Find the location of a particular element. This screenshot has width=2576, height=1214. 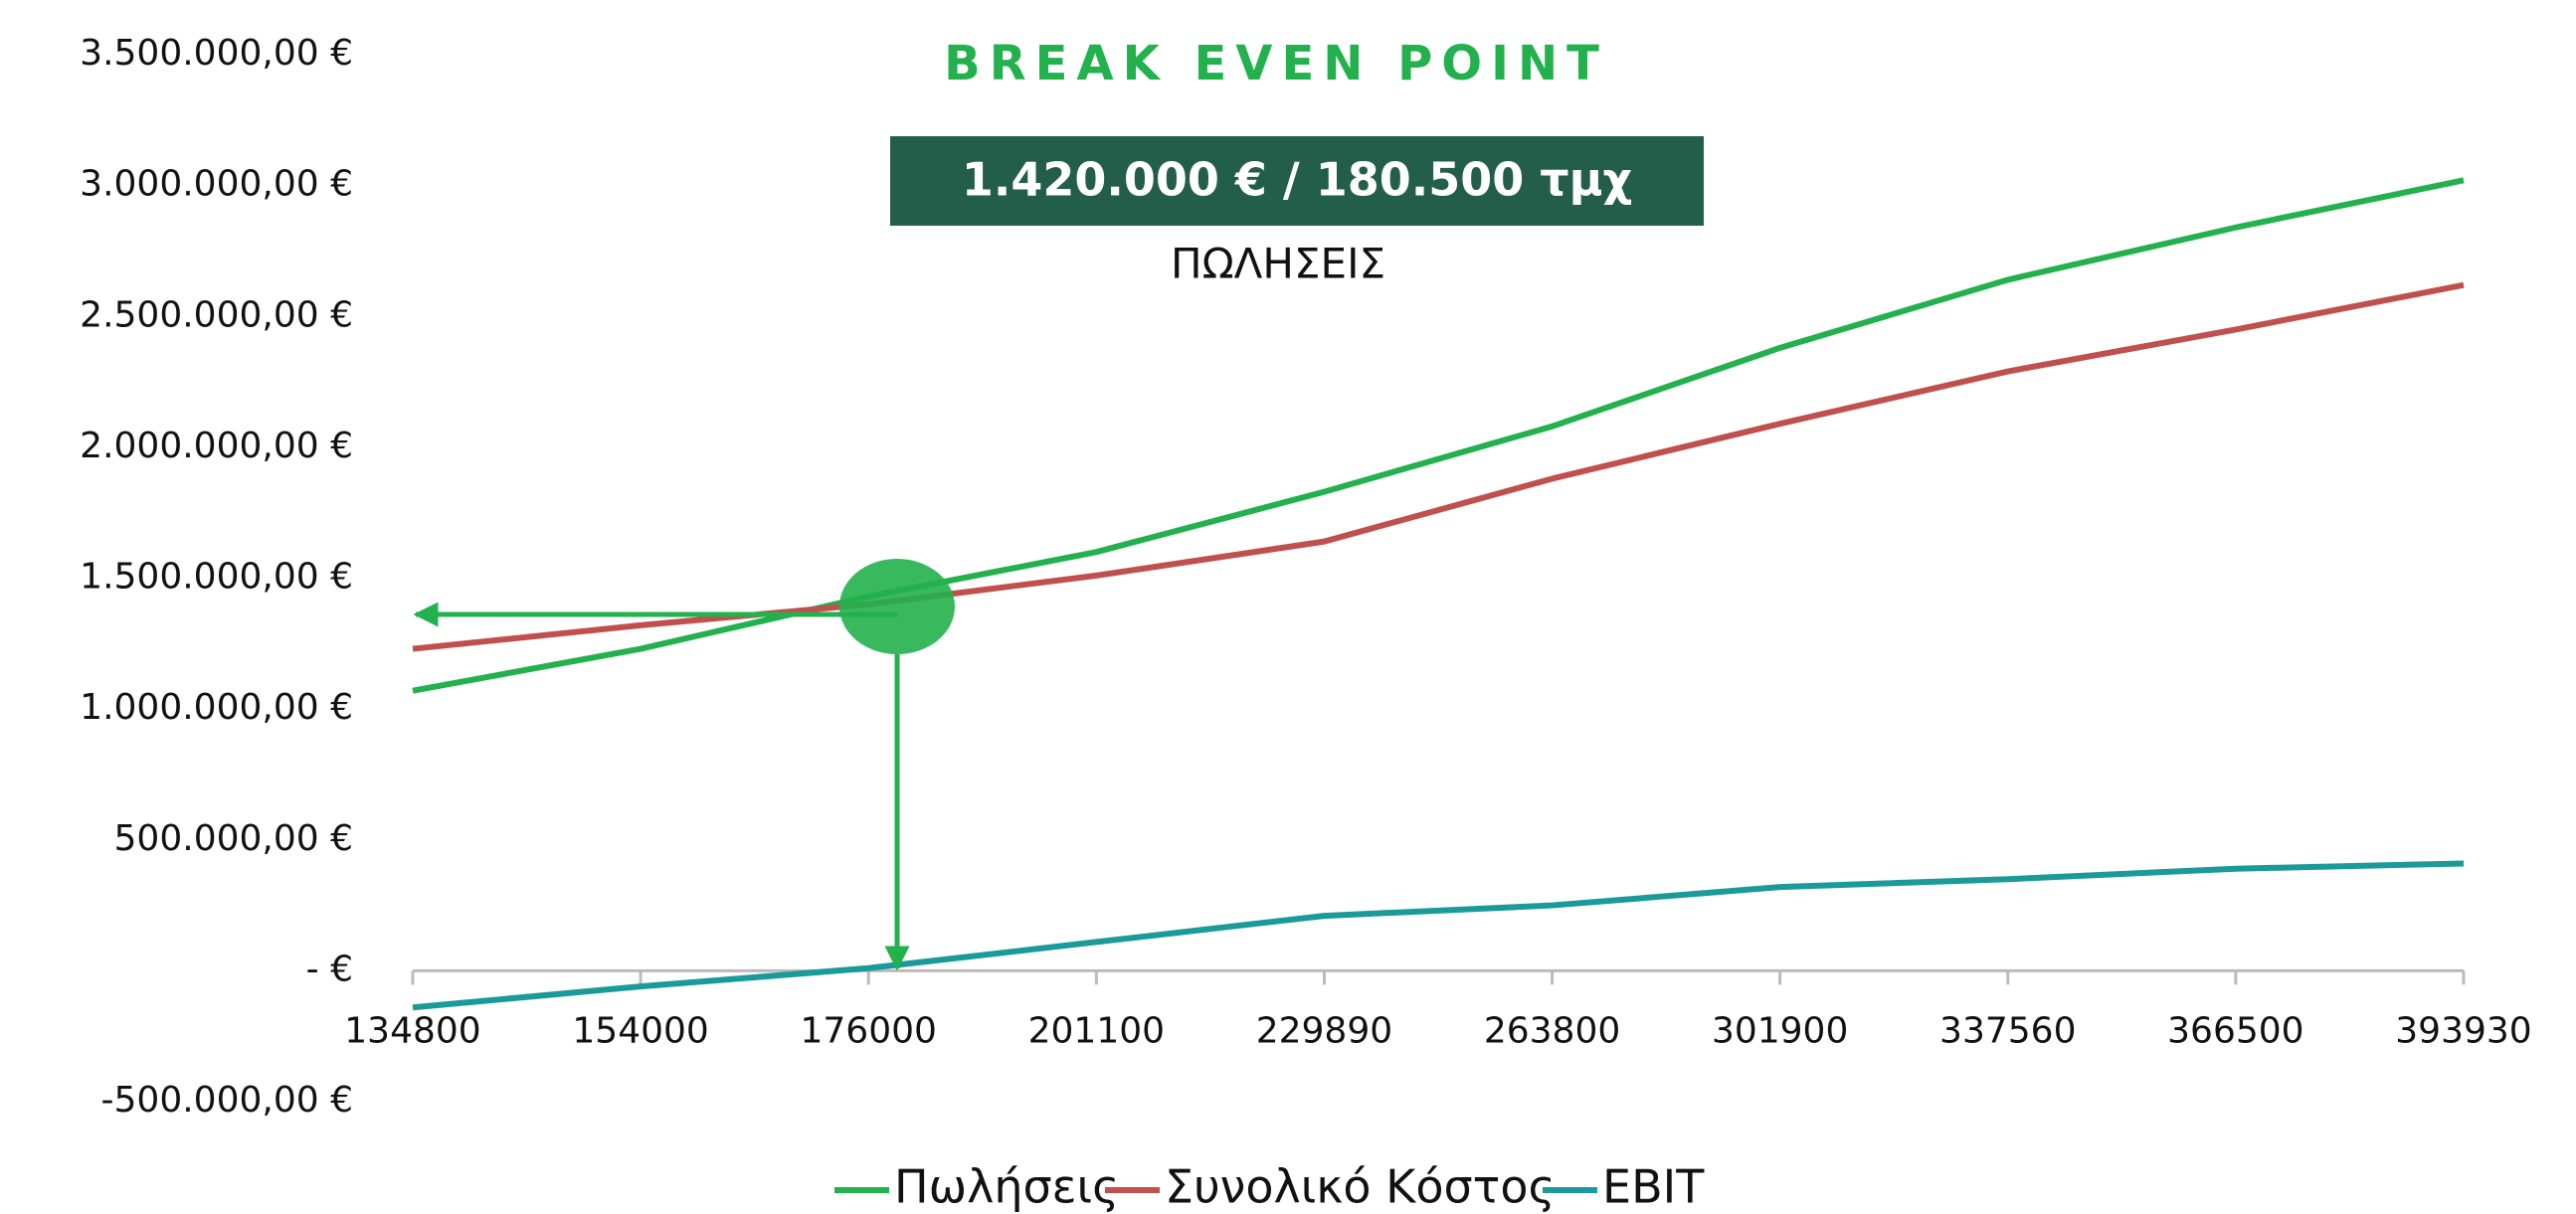

y-tick-label: 2.000.000,00 € is located at coordinates (216, 446).